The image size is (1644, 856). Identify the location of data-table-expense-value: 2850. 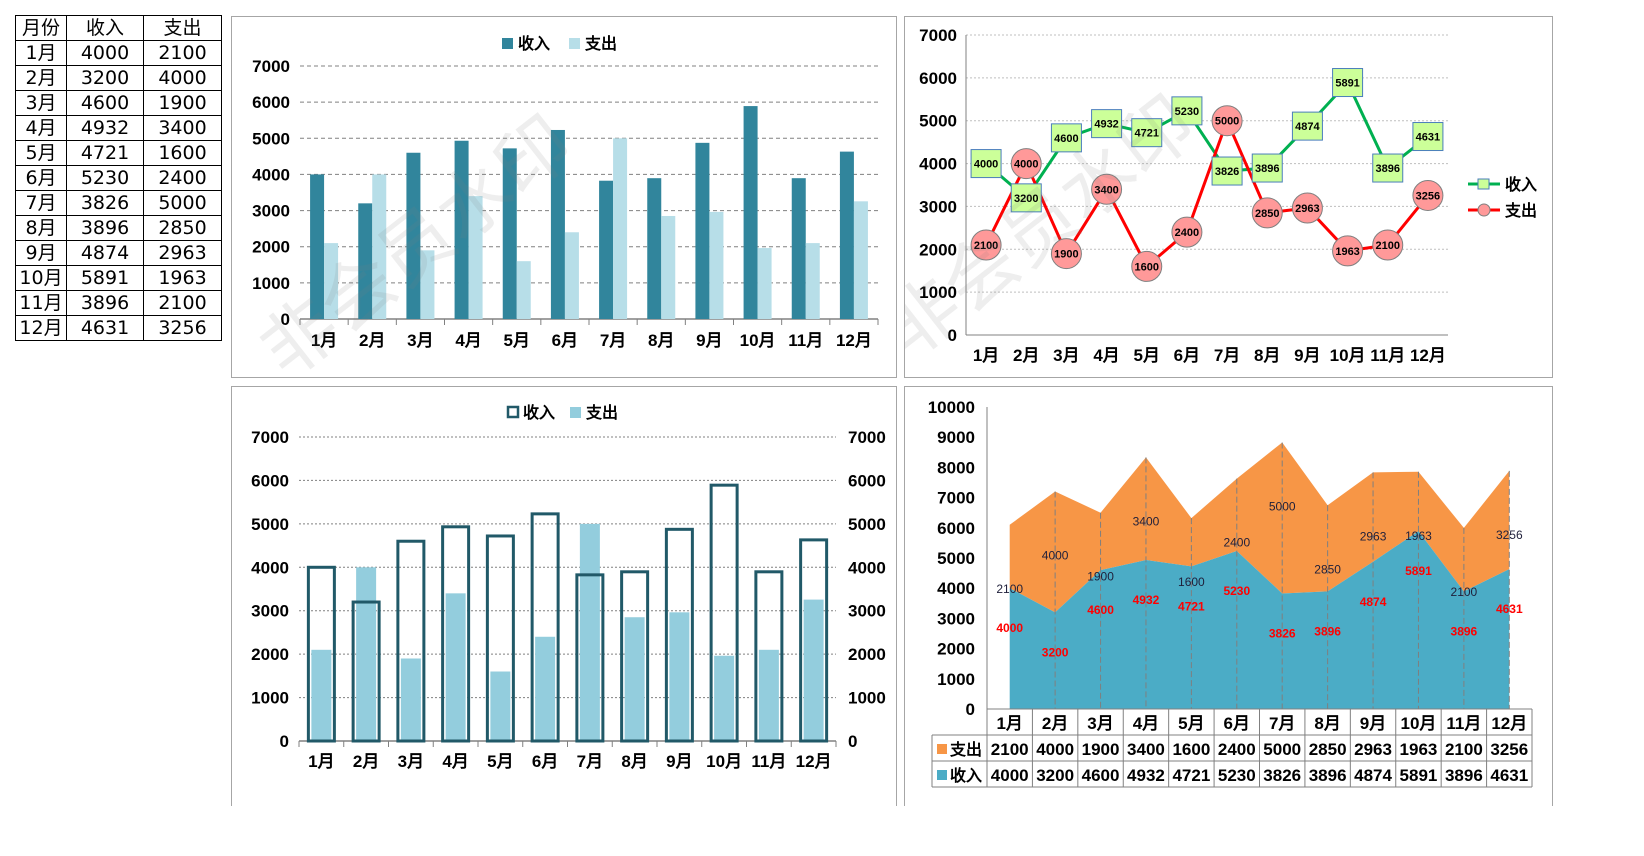
(1328, 749).